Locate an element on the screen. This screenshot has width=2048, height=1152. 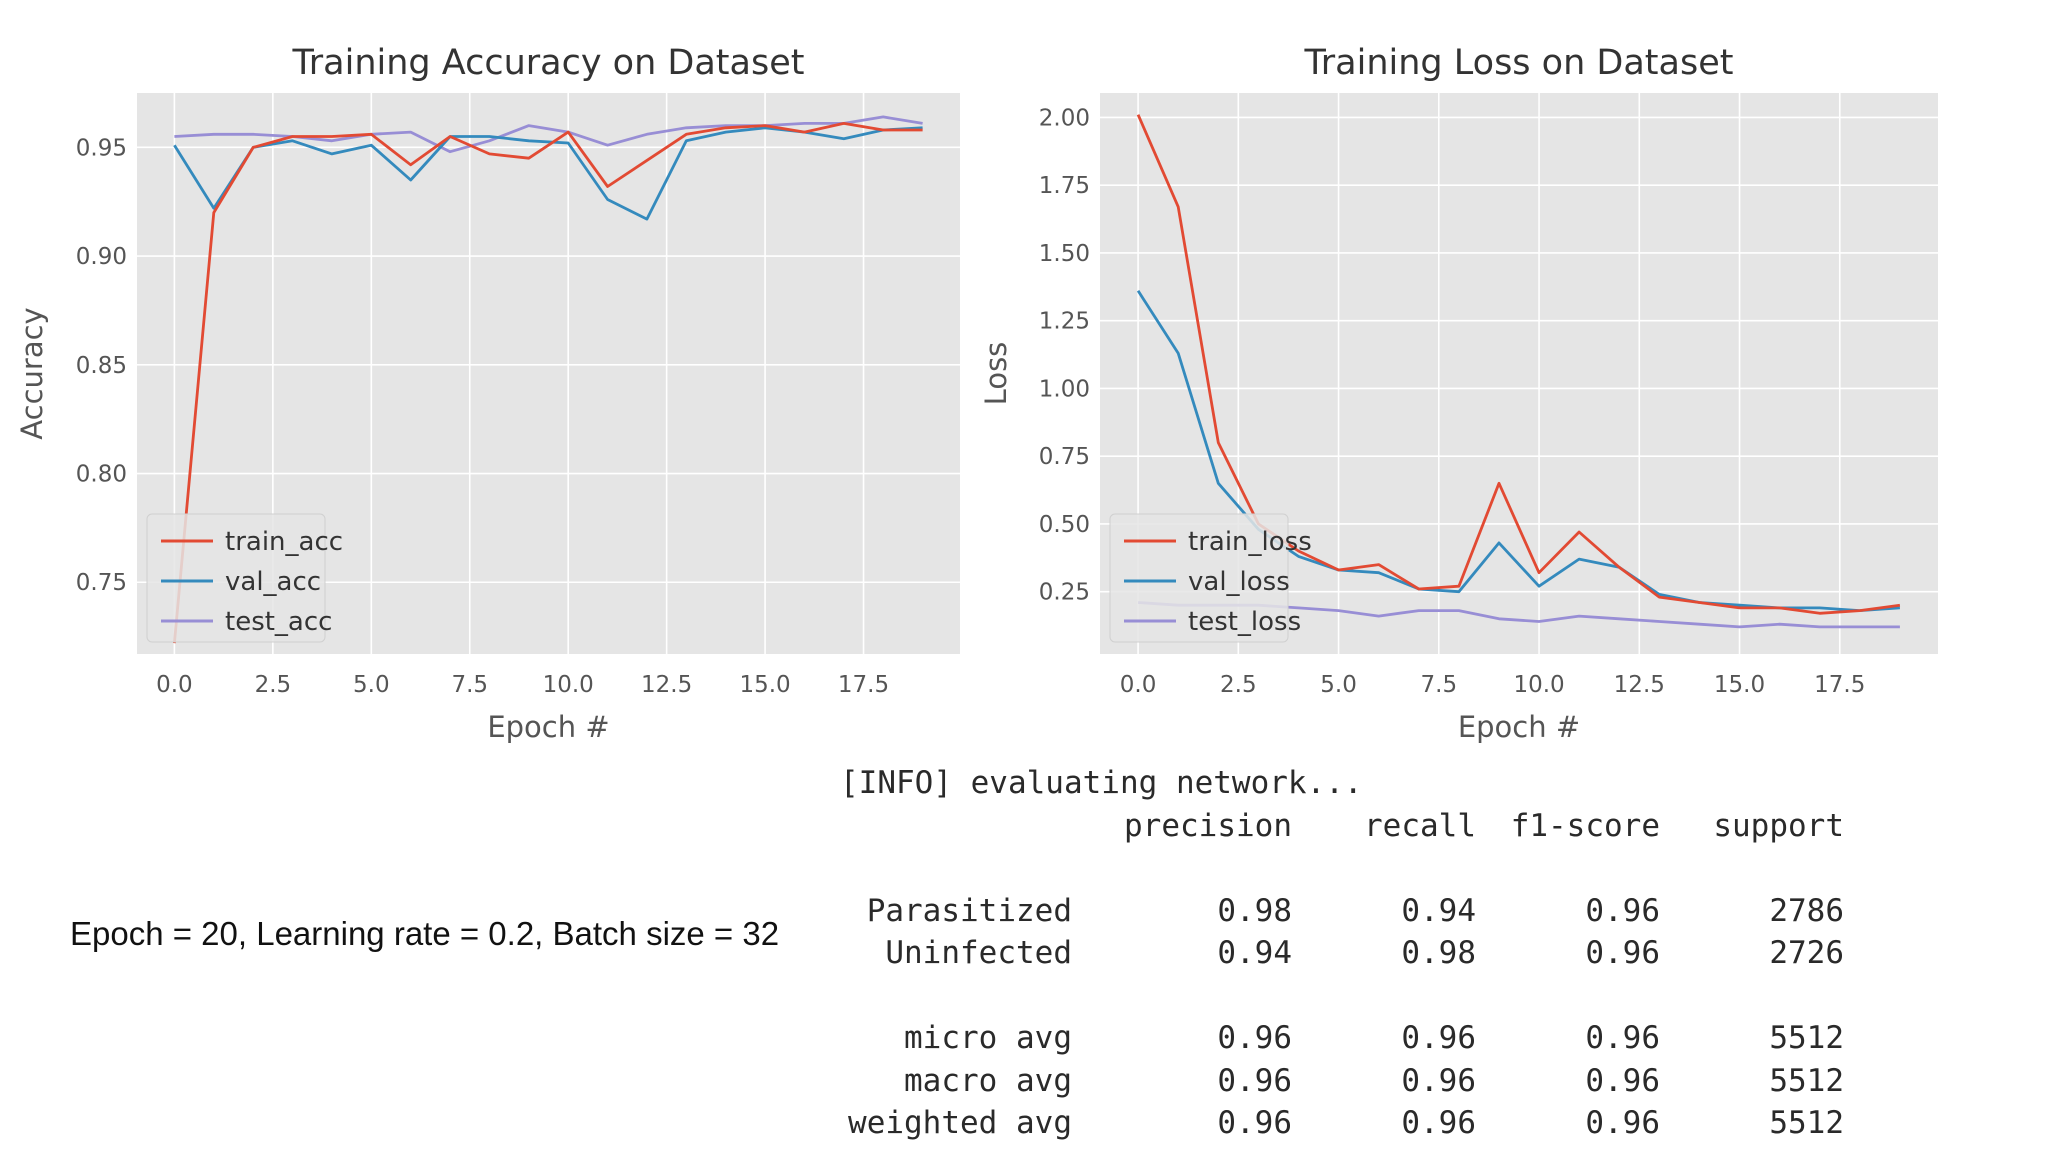
y-tick-label: 0.85 is located at coordinates (101, 366).